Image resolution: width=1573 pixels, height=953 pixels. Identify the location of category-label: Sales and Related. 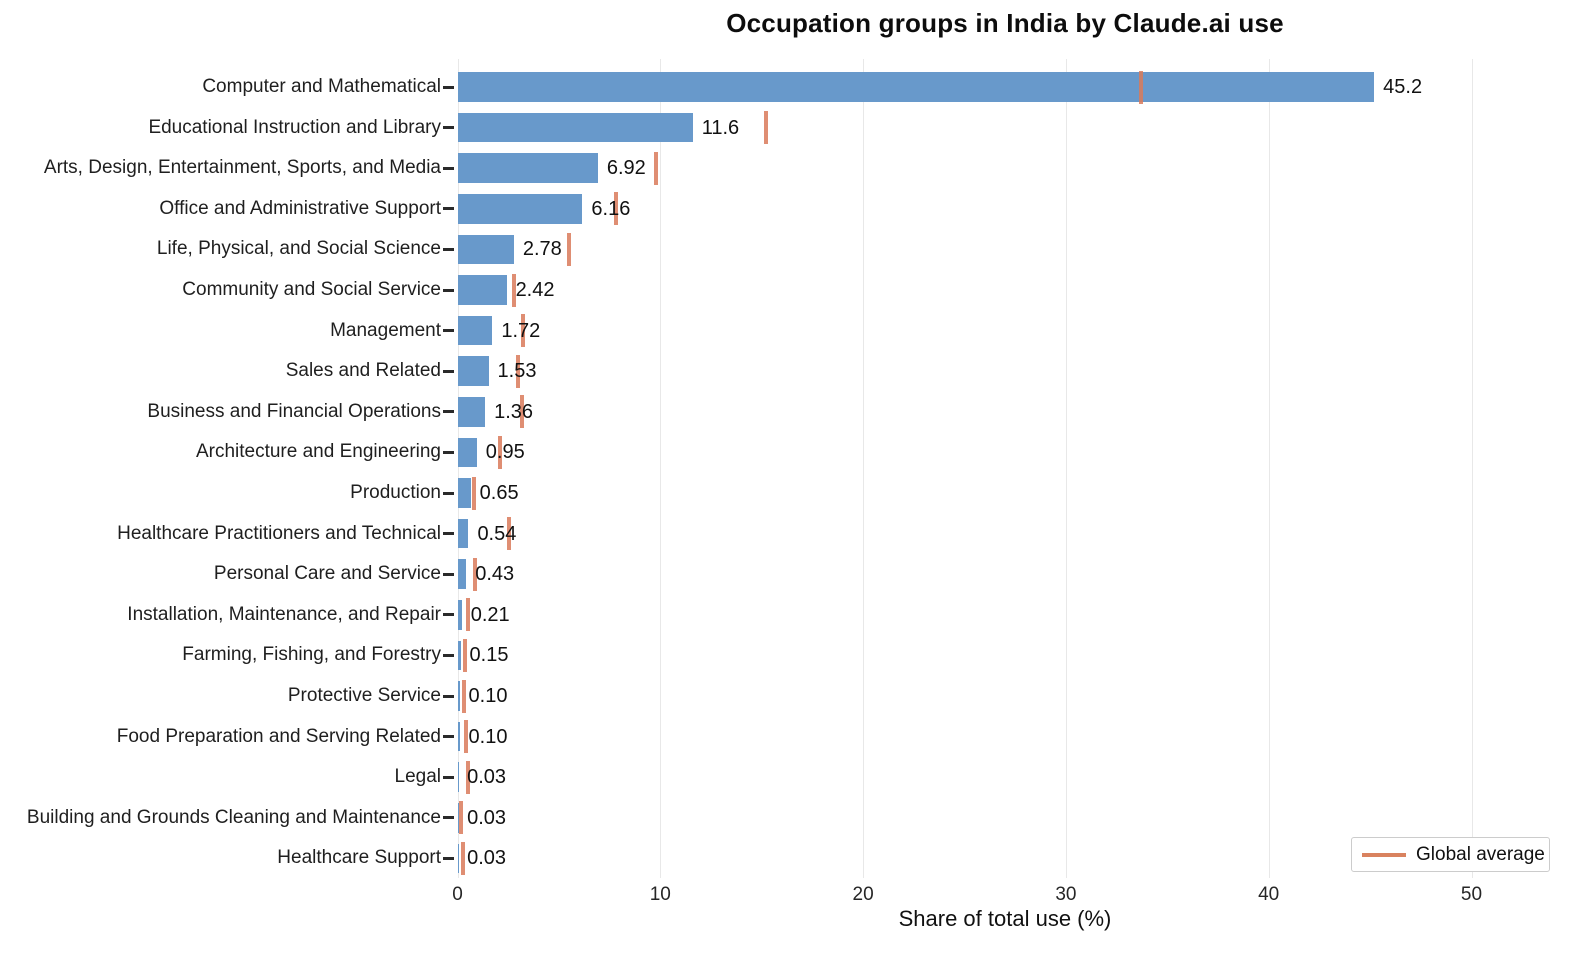
(363, 371).